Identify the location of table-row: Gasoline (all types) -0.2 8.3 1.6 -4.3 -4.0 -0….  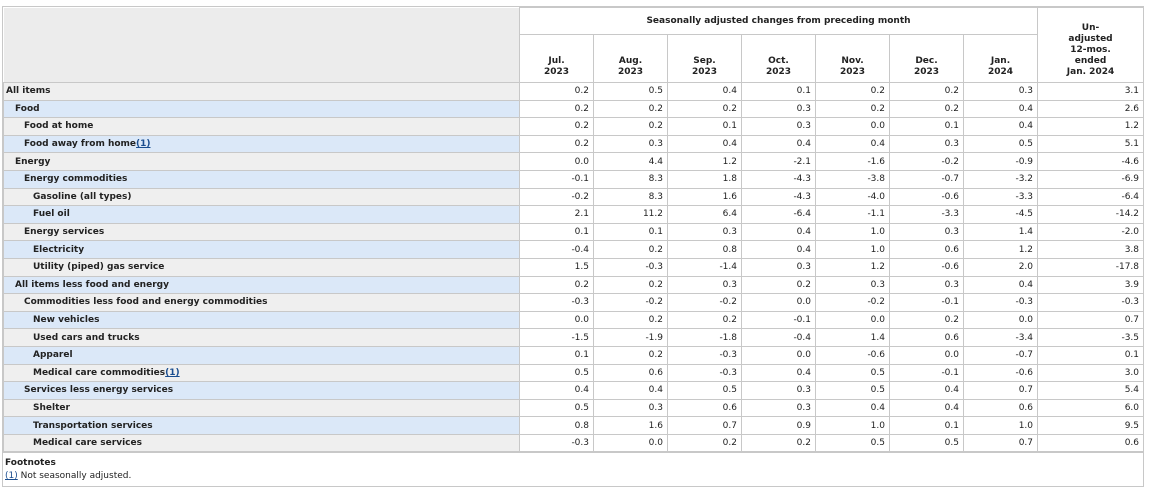
(574, 197).